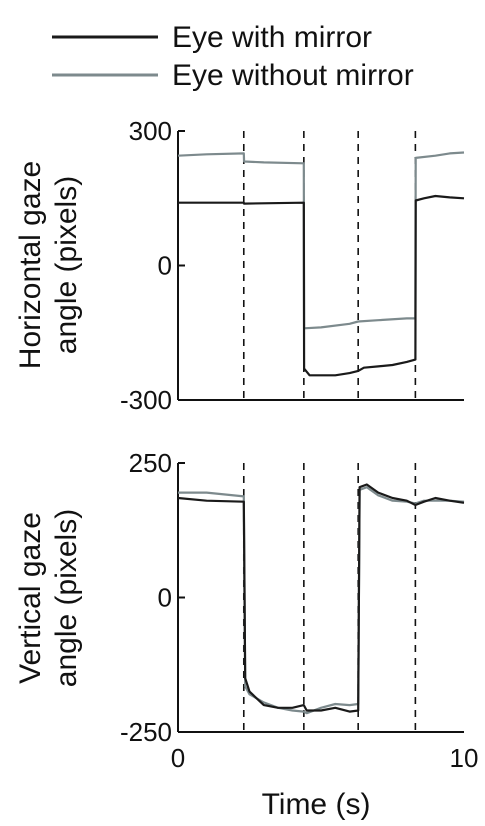  What do you see at coordinates (66, 265) in the screenshot?
I see `top-y-axis-label-line-2: angle (pixels)` at bounding box center [66, 265].